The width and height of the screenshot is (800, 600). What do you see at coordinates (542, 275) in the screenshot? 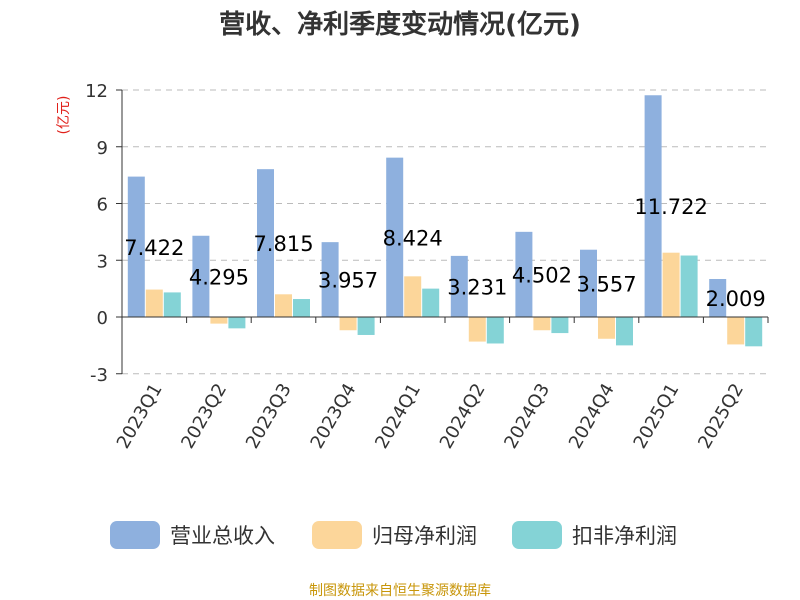
I see `data-label: 4.502` at bounding box center [542, 275].